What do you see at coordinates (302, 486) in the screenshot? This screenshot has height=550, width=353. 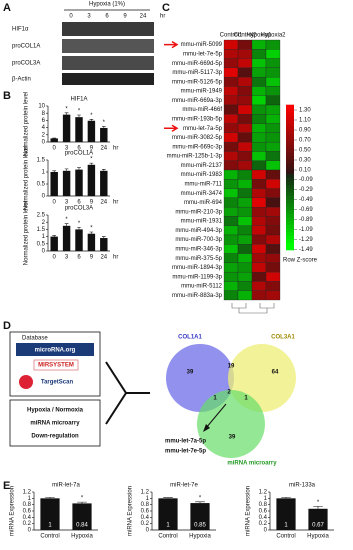 I see `chart-title: miR-133a` at bounding box center [302, 486].